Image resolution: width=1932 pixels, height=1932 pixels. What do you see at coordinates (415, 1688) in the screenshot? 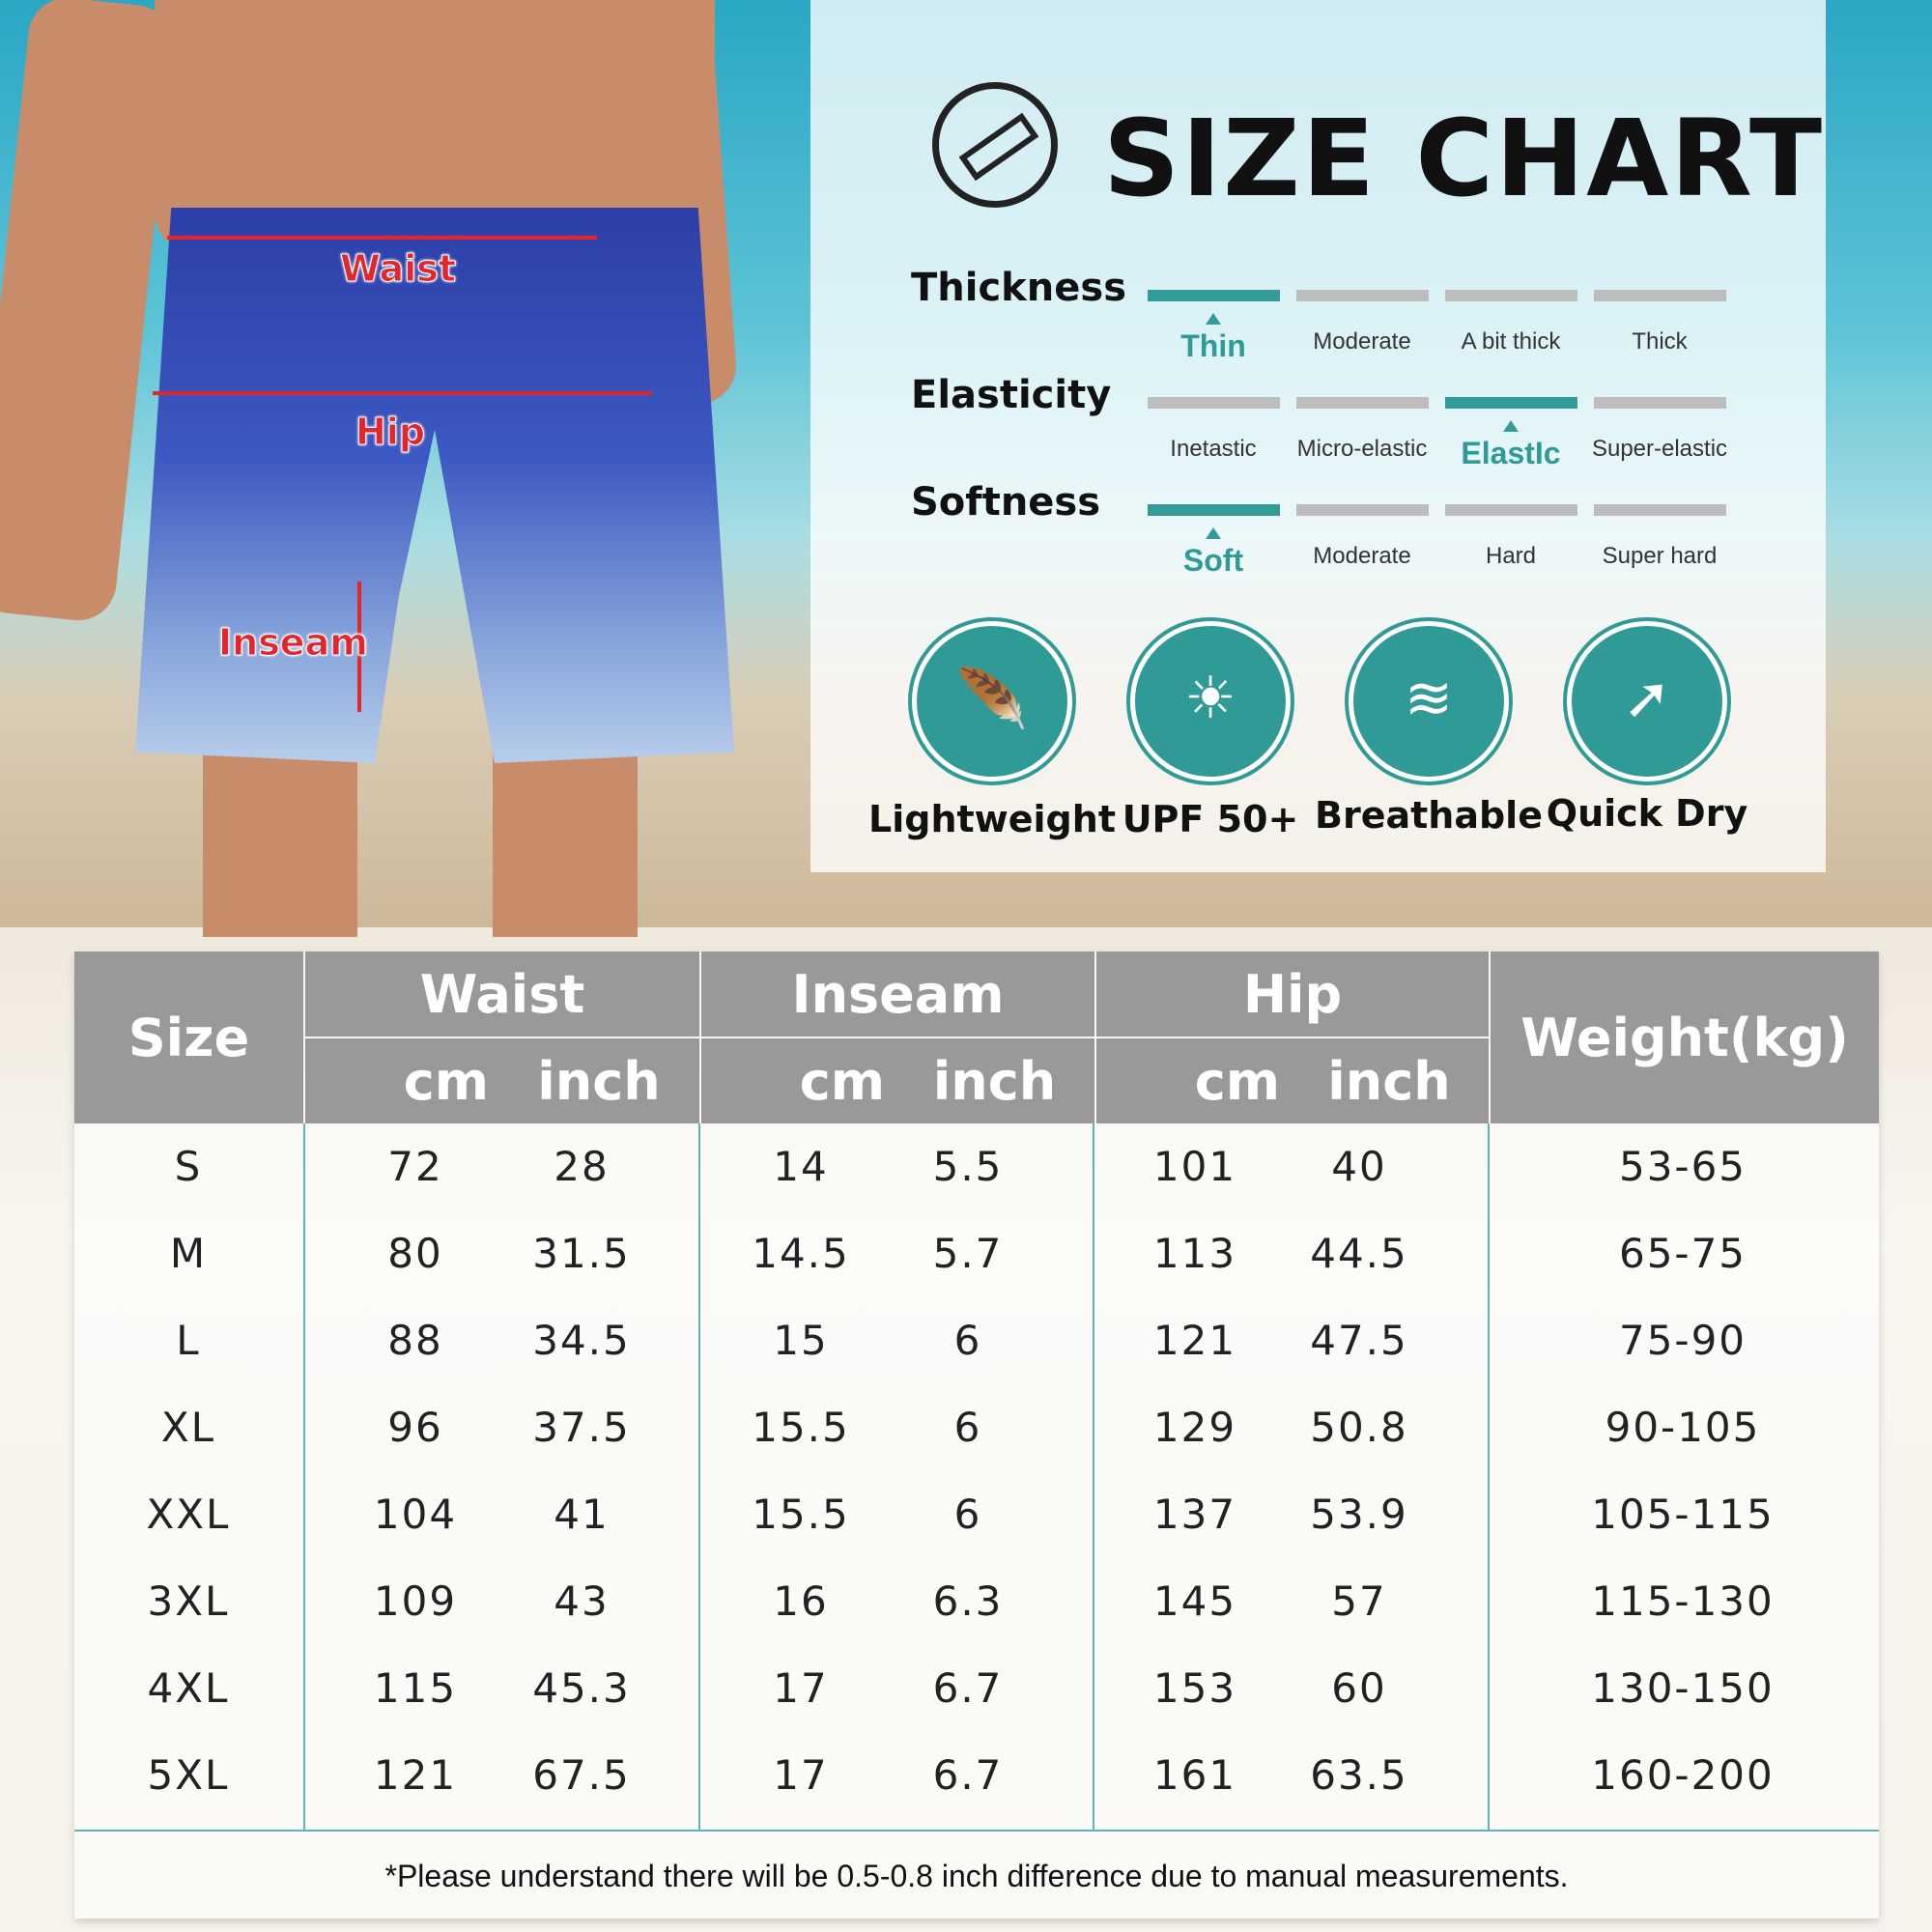
I see `table-cell: 115` at bounding box center [415, 1688].